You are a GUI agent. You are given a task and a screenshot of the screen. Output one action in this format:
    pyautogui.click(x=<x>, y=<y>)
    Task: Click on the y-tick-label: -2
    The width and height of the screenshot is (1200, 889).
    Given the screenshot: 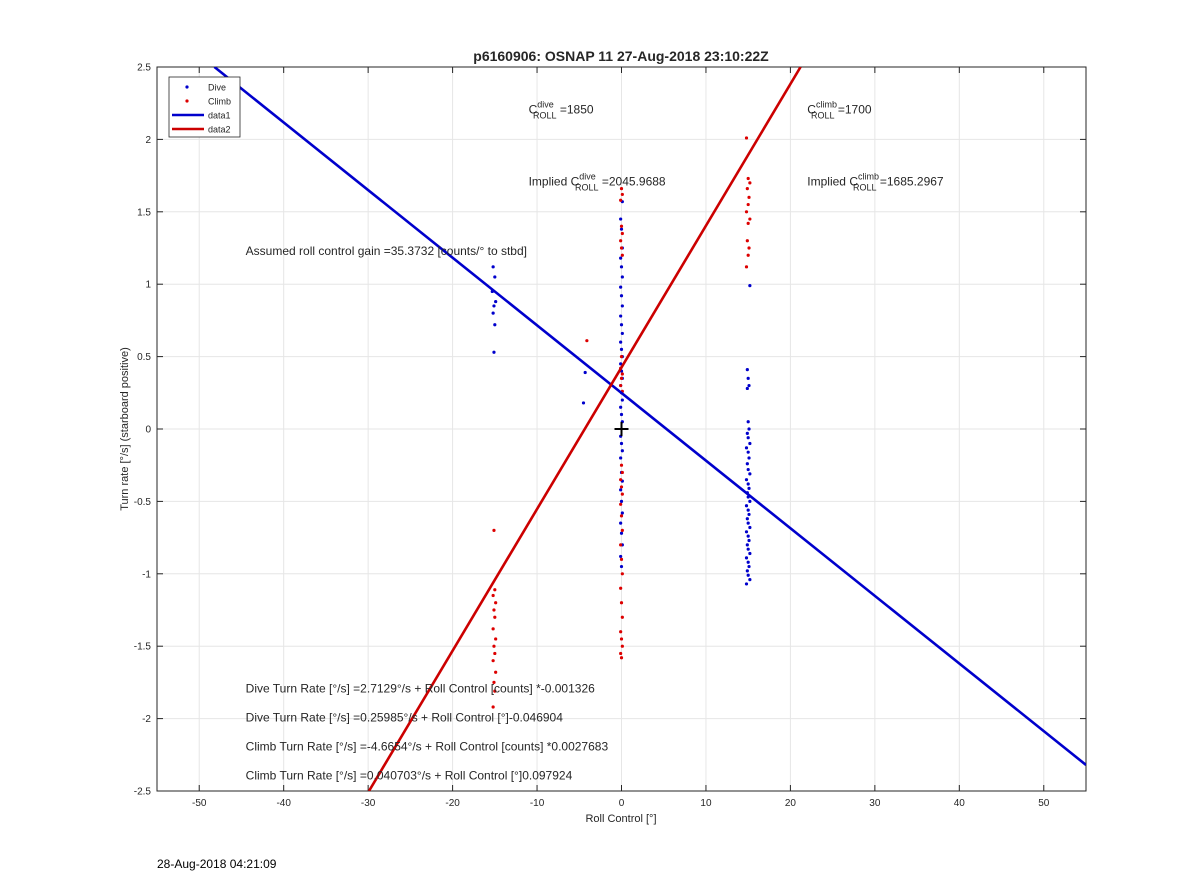 What is the action you would take?
    pyautogui.click(x=146, y=719)
    